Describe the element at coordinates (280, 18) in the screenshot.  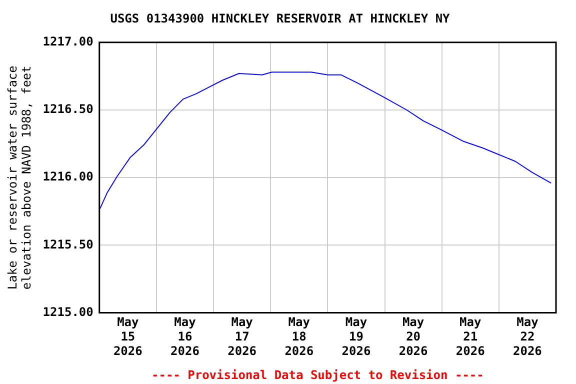
I see `chart-title: USGS 01343900 HINCKLEY RESERVOIR AT HINCKLEY NY` at that location.